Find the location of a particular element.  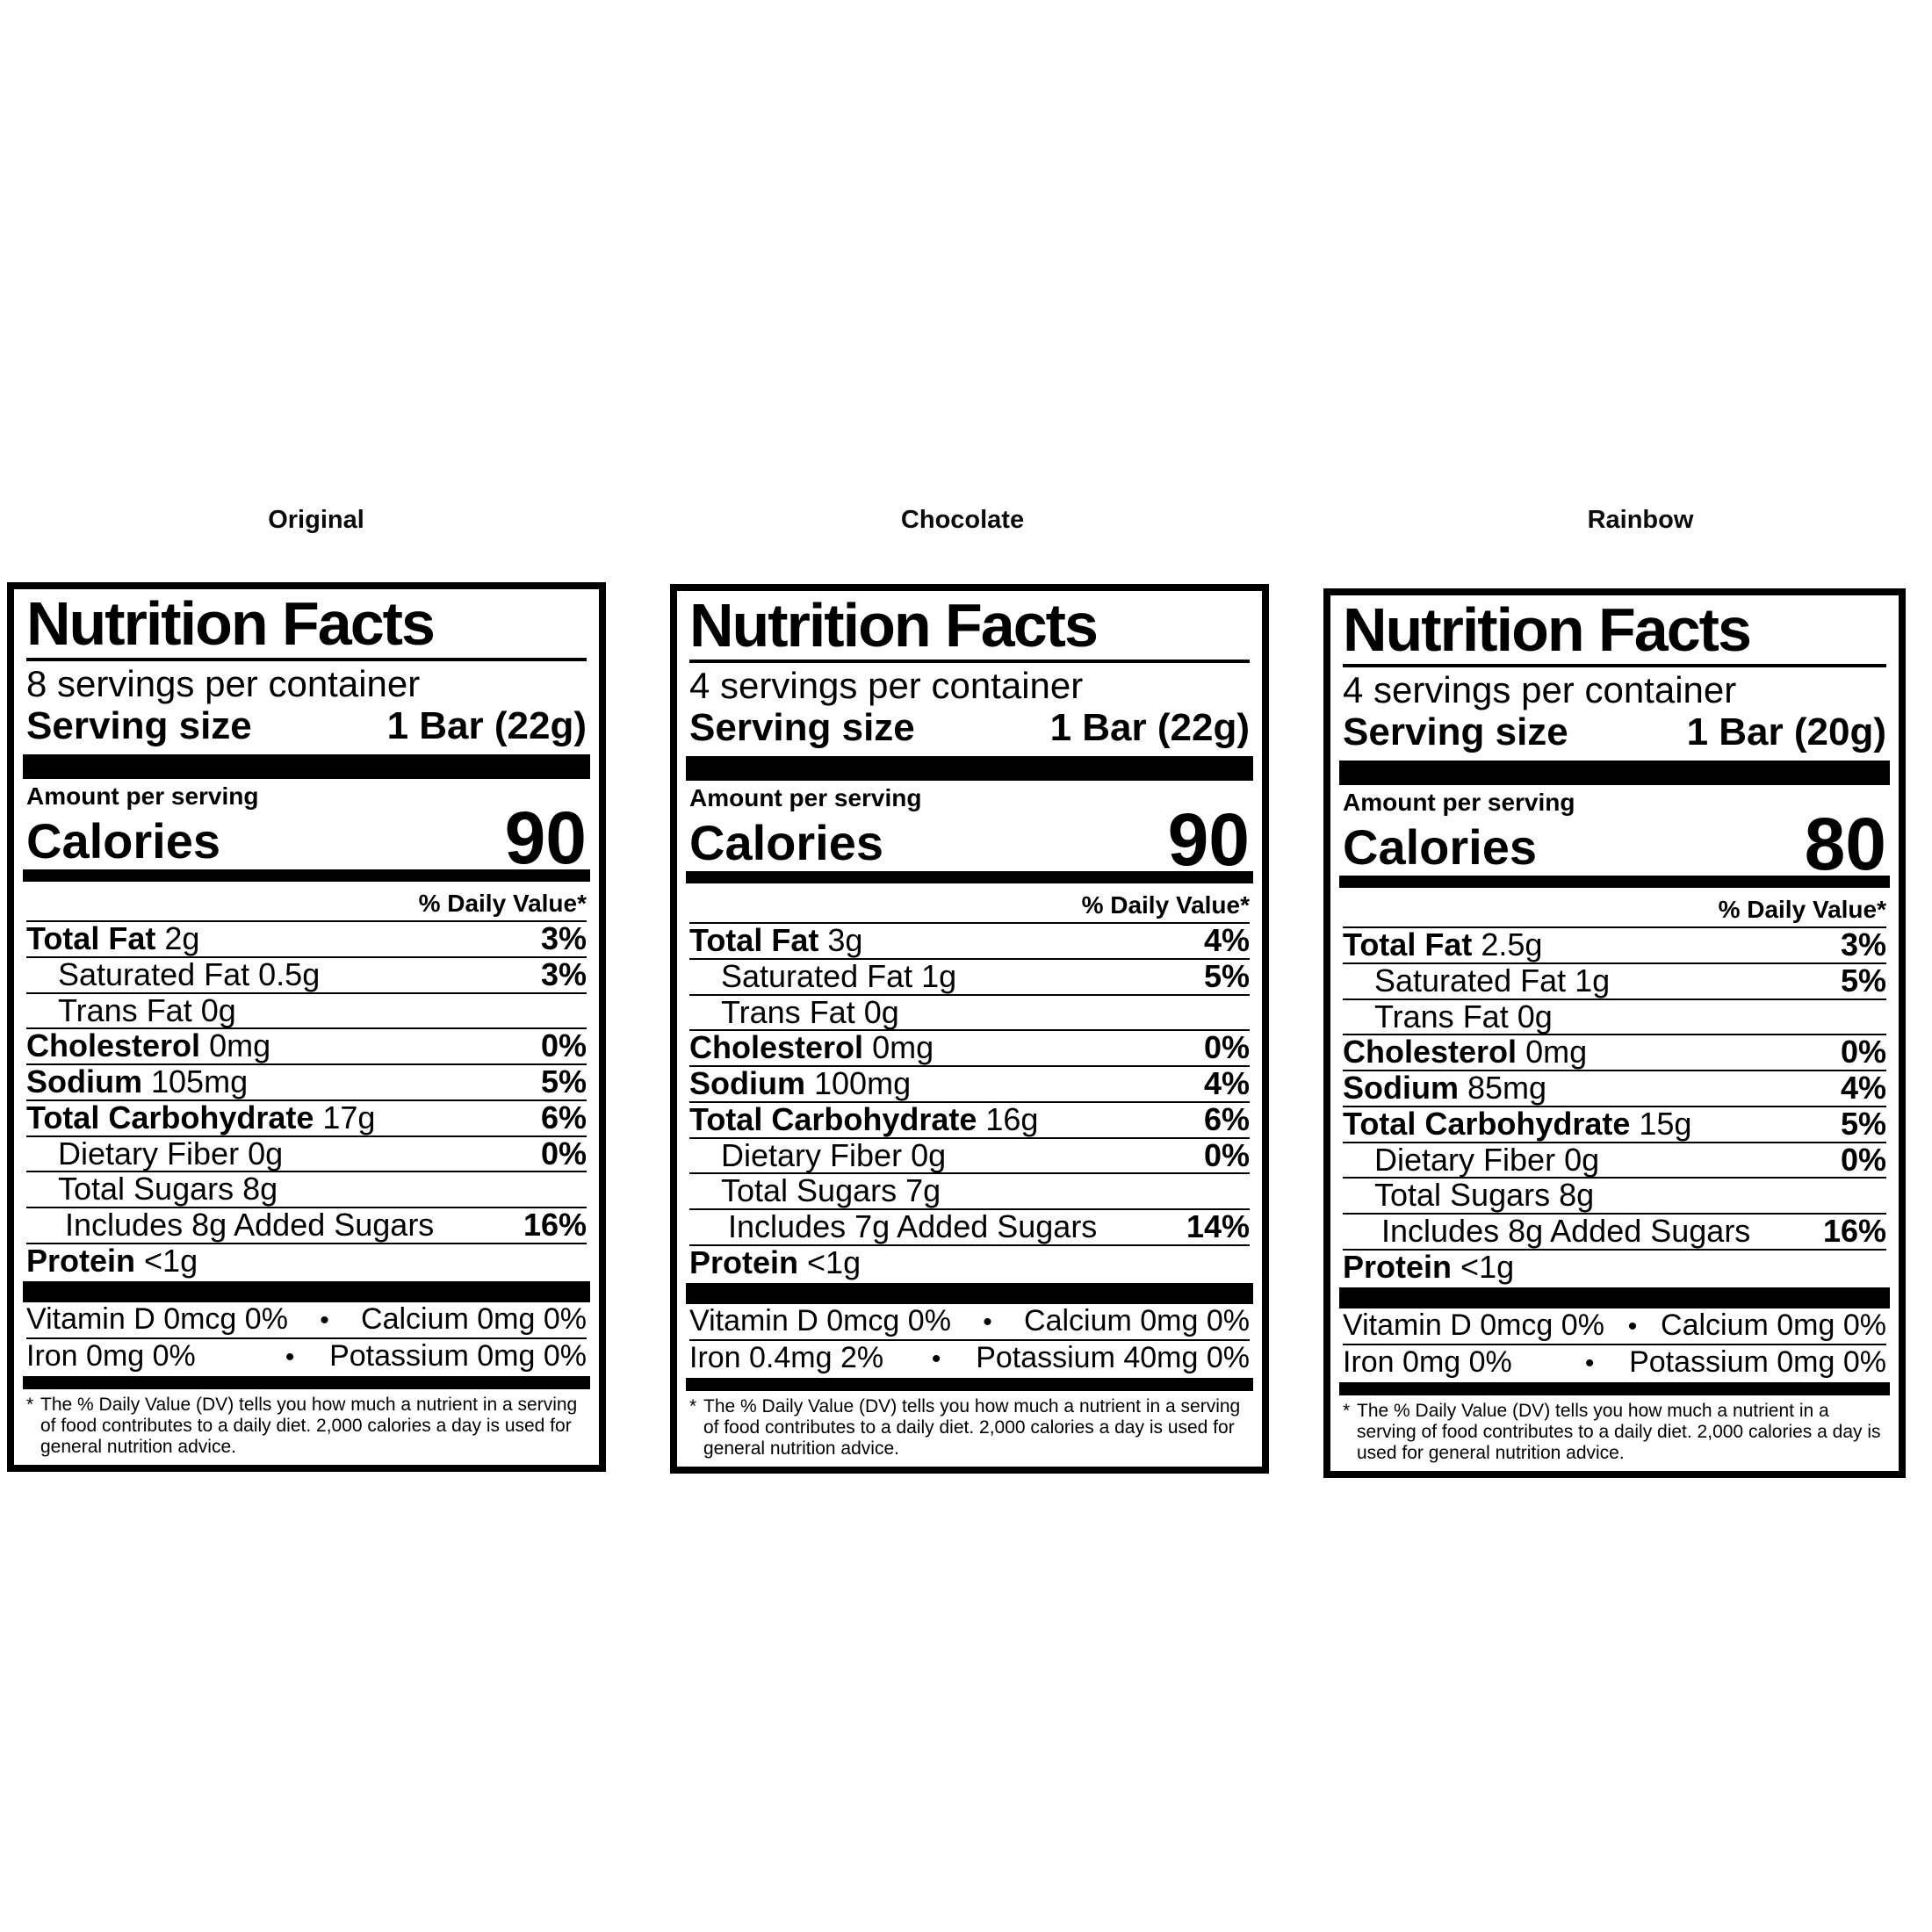

nutrient-row-total-carbohydrate: Total Carbohydrate 16g 6% is located at coordinates (970, 1119).